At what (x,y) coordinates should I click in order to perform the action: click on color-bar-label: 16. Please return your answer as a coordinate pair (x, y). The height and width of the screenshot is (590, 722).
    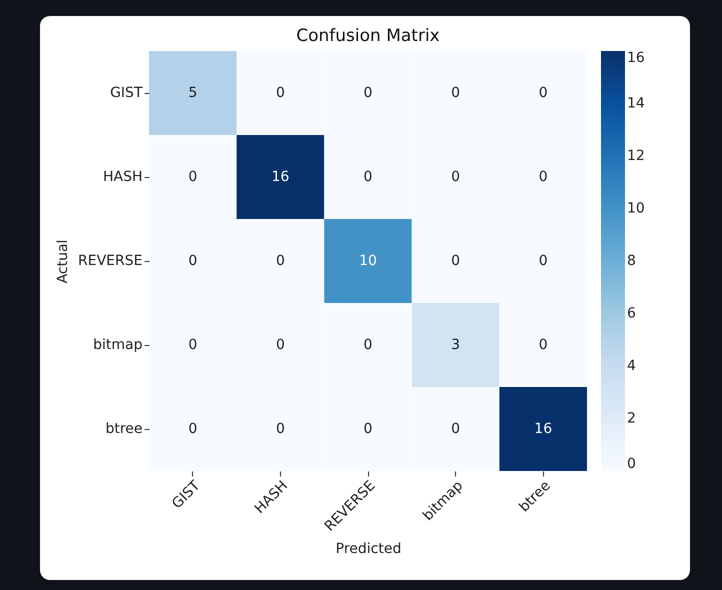
    Looking at the image, I should click on (636, 58).